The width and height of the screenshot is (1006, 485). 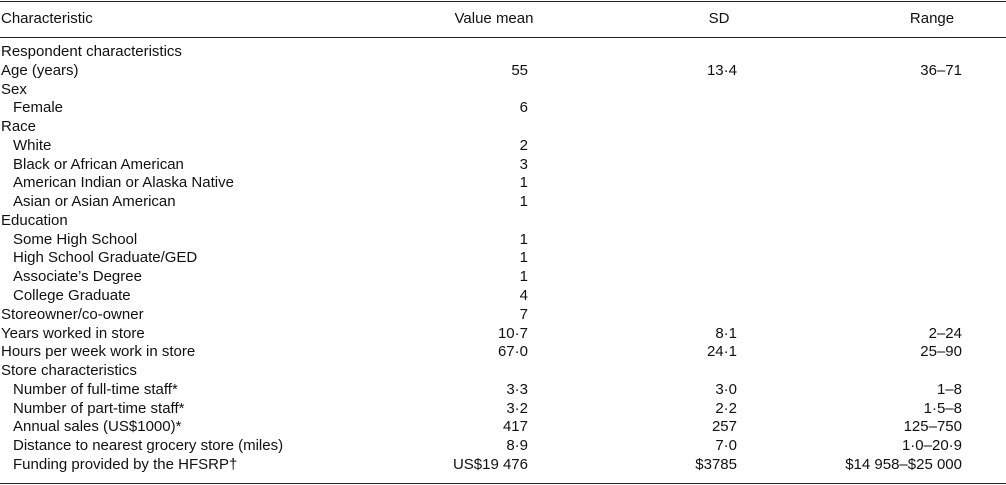 I want to click on cell-value: 2·2, so click(x=726, y=408).